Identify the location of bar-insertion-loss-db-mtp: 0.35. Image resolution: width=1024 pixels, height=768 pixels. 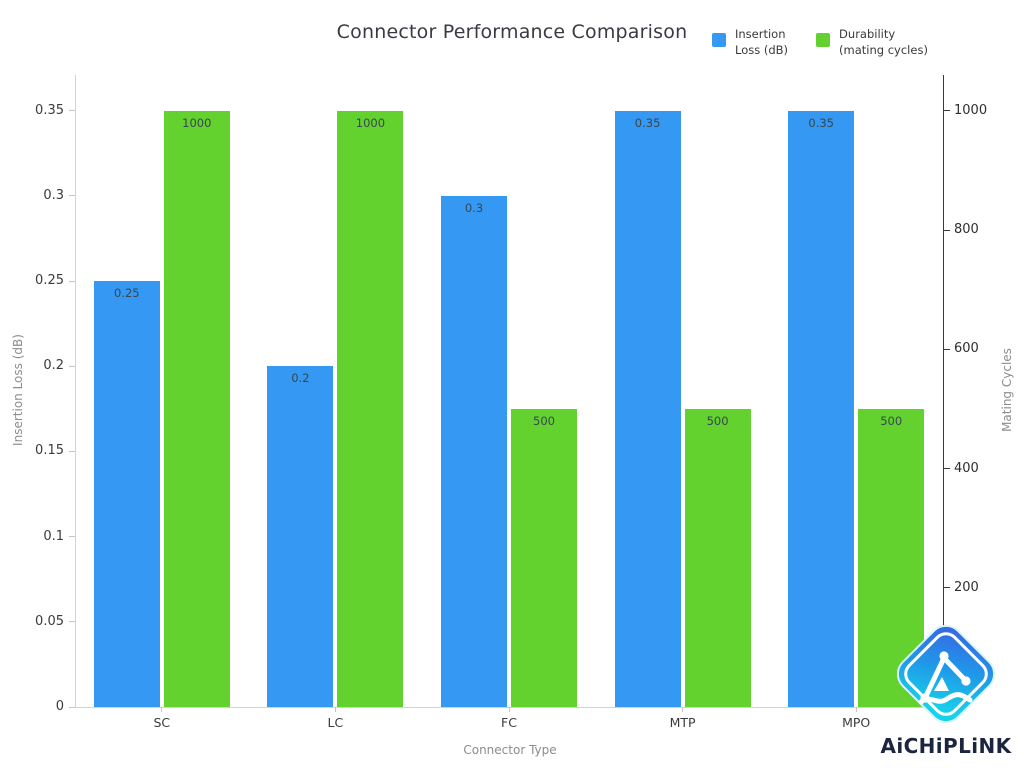
(647, 408).